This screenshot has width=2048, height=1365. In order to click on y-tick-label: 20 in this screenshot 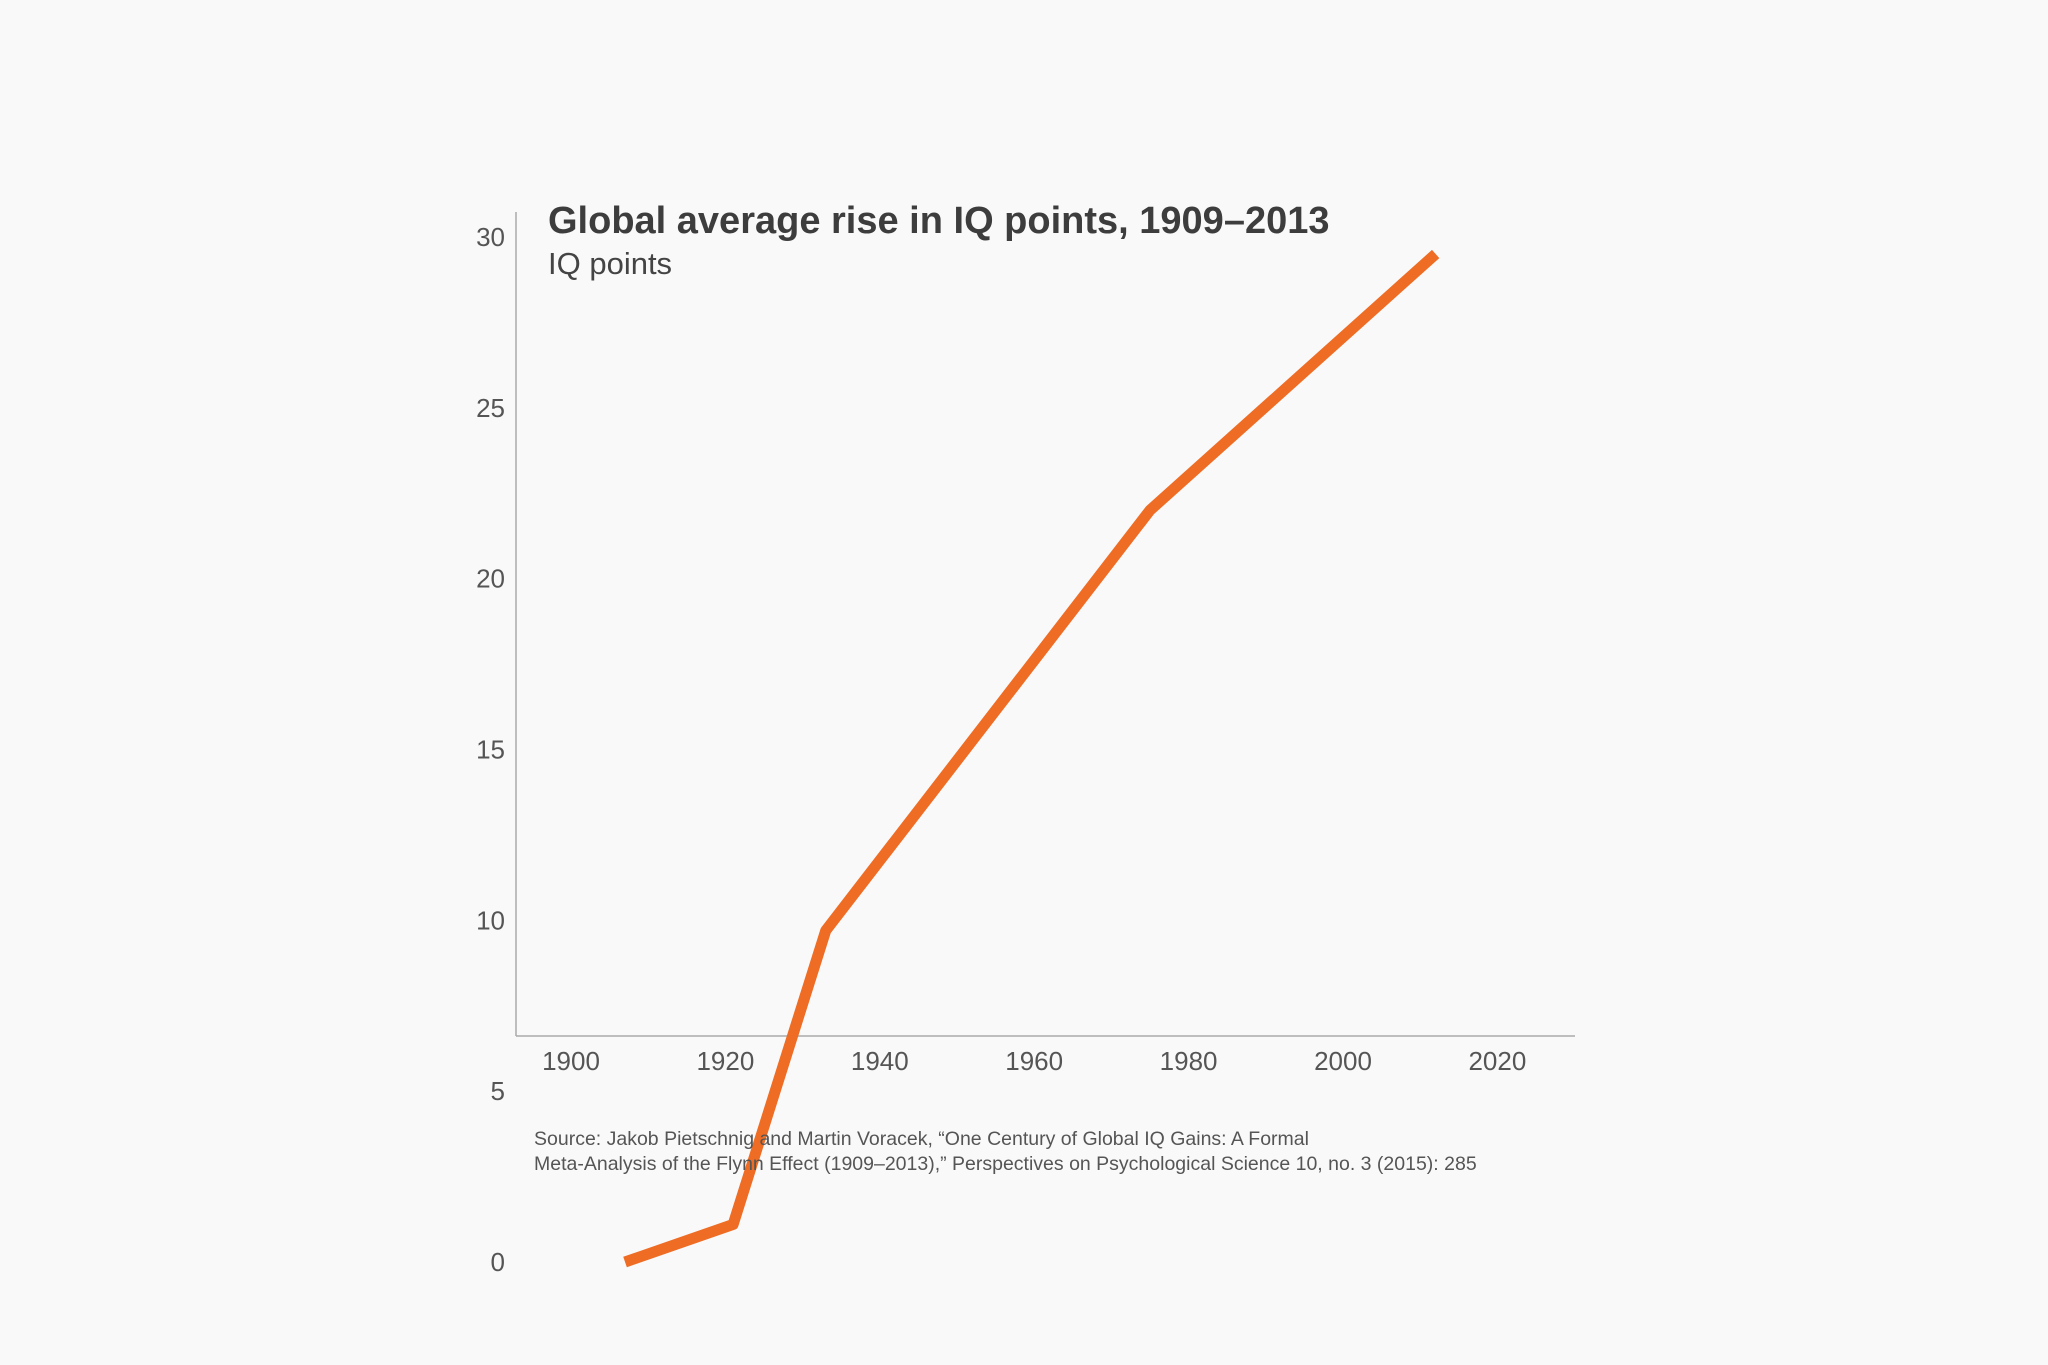, I will do `click(490, 579)`.